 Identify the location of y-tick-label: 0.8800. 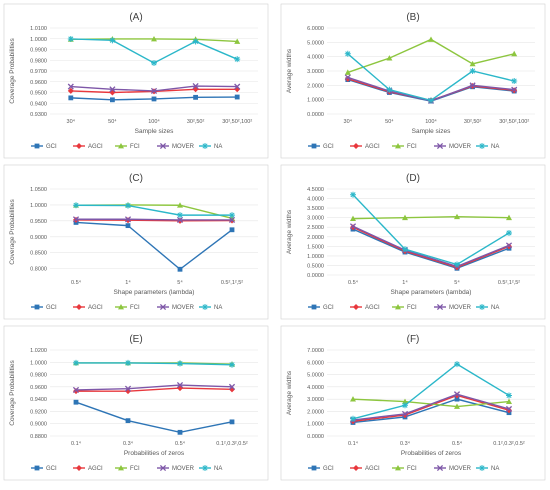
(38, 437).